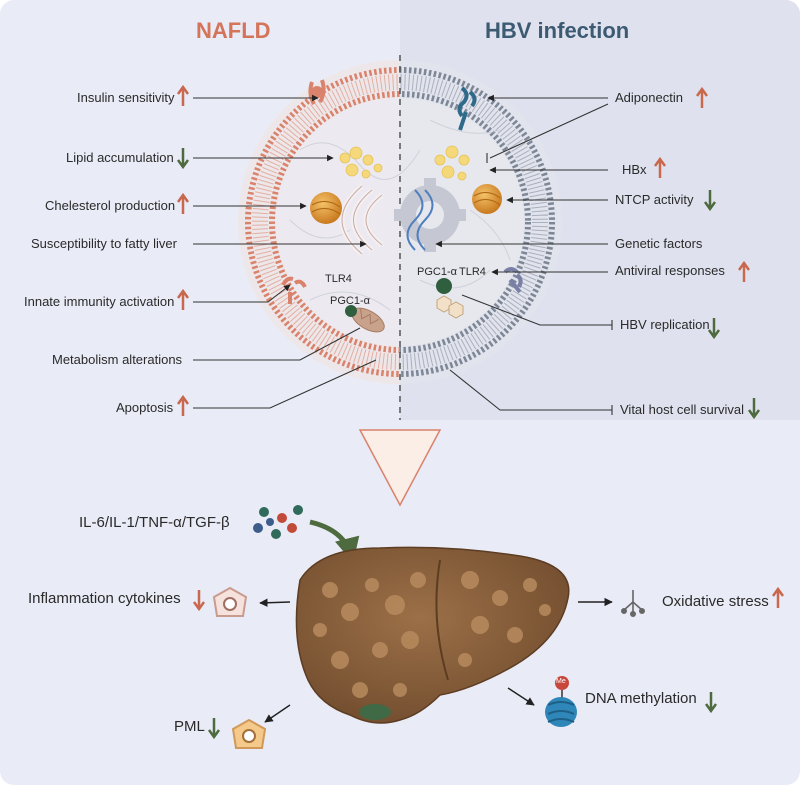 The image size is (800, 785). Describe the element at coordinates (350, 301) in the screenshot. I see `label-pgc1-left: PGC1-α` at that location.